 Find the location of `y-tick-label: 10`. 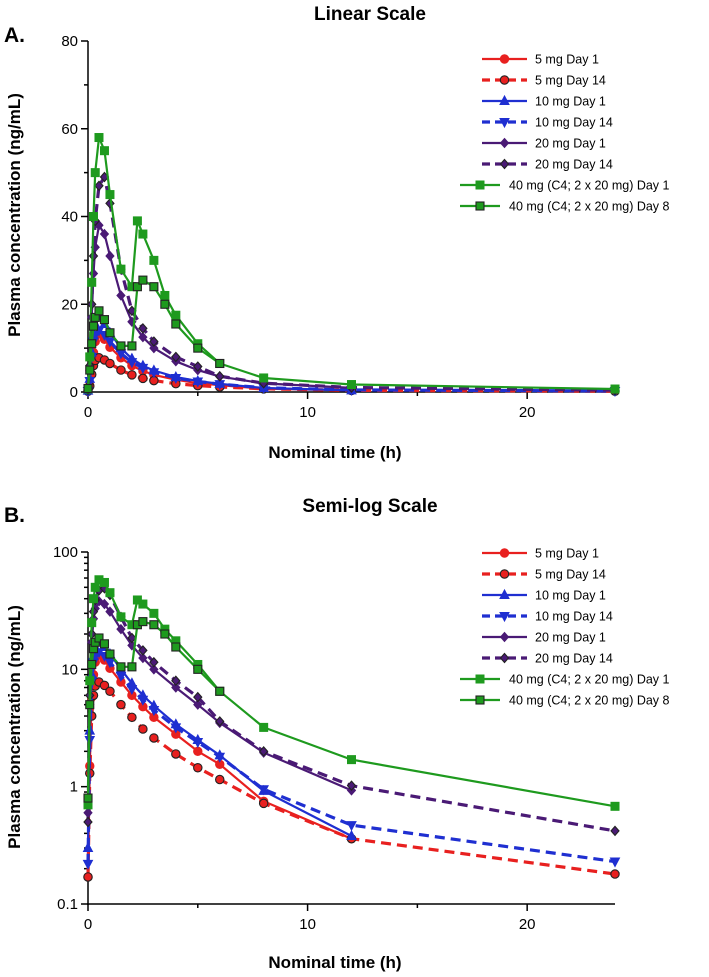

y-tick-label: 10 is located at coordinates (69, 669).